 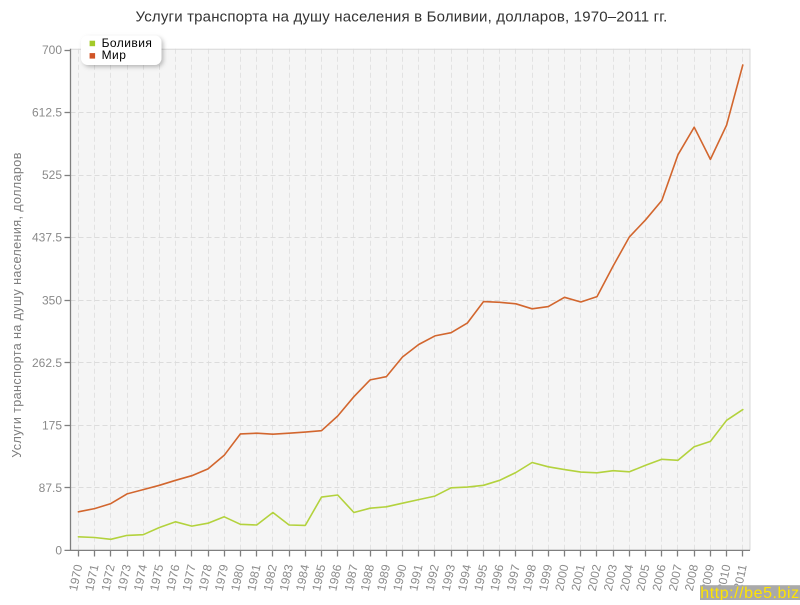 I want to click on svg-text: 262.5, so click(x=47, y=363).